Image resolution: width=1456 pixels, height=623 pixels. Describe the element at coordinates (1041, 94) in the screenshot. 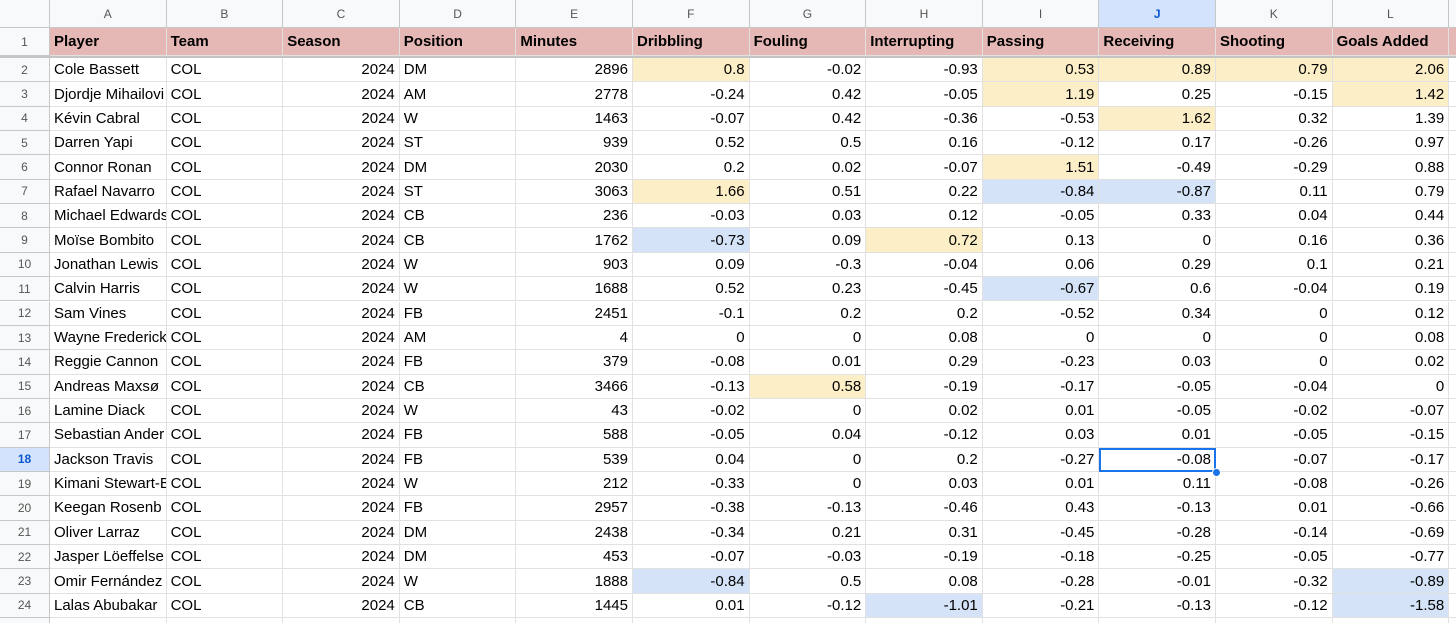

I see `cell: 1.19` at that location.